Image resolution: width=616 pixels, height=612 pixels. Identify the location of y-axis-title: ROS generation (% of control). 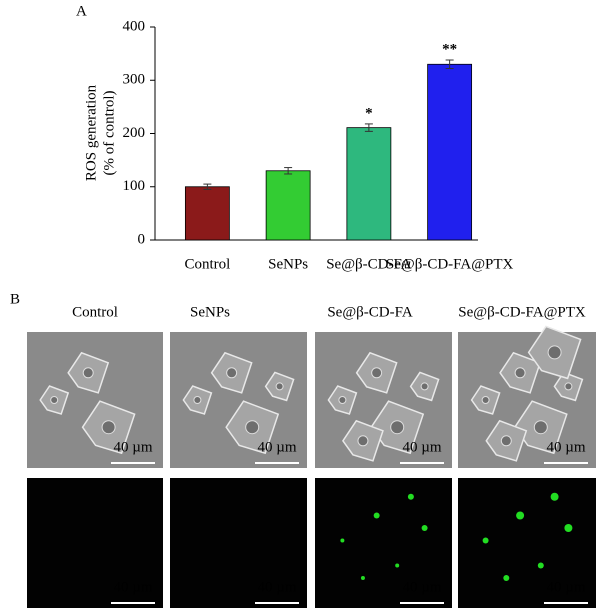
(100, 132).